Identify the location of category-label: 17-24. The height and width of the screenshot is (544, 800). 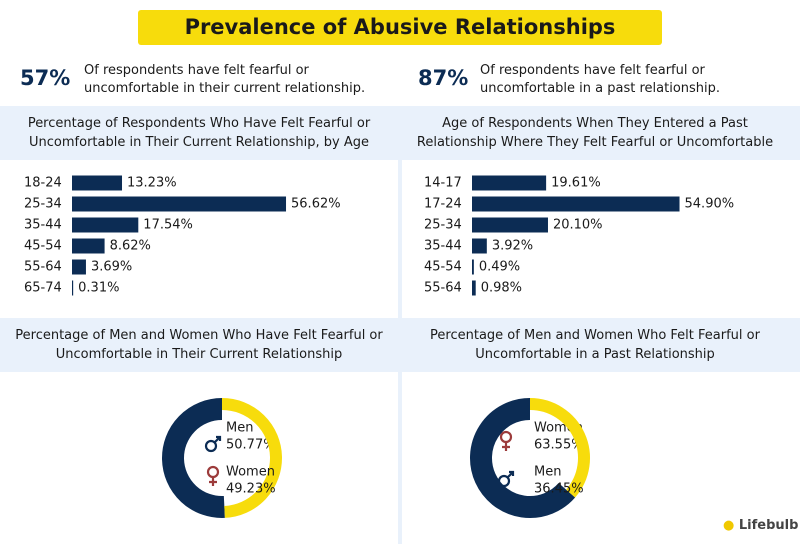
(443, 204).